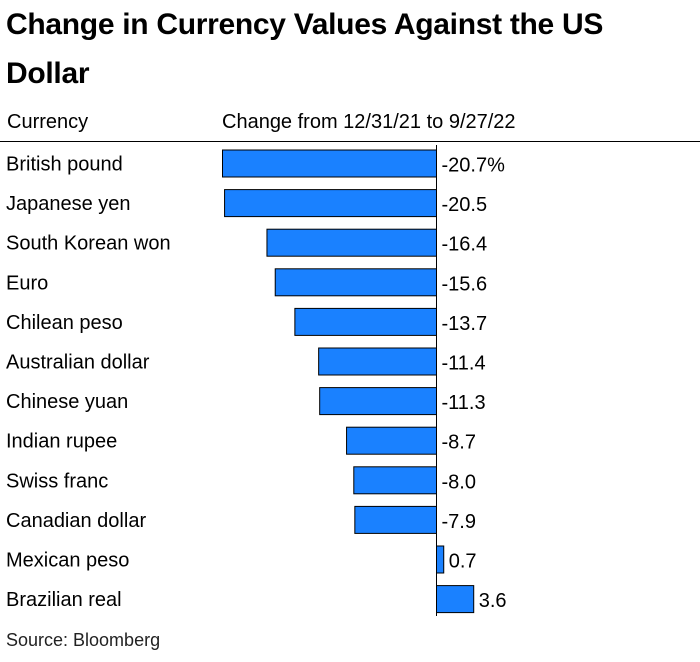 Image resolution: width=700 pixels, height=662 pixels. Describe the element at coordinates (88, 244) in the screenshot. I see `category-label: South Korean won` at that location.